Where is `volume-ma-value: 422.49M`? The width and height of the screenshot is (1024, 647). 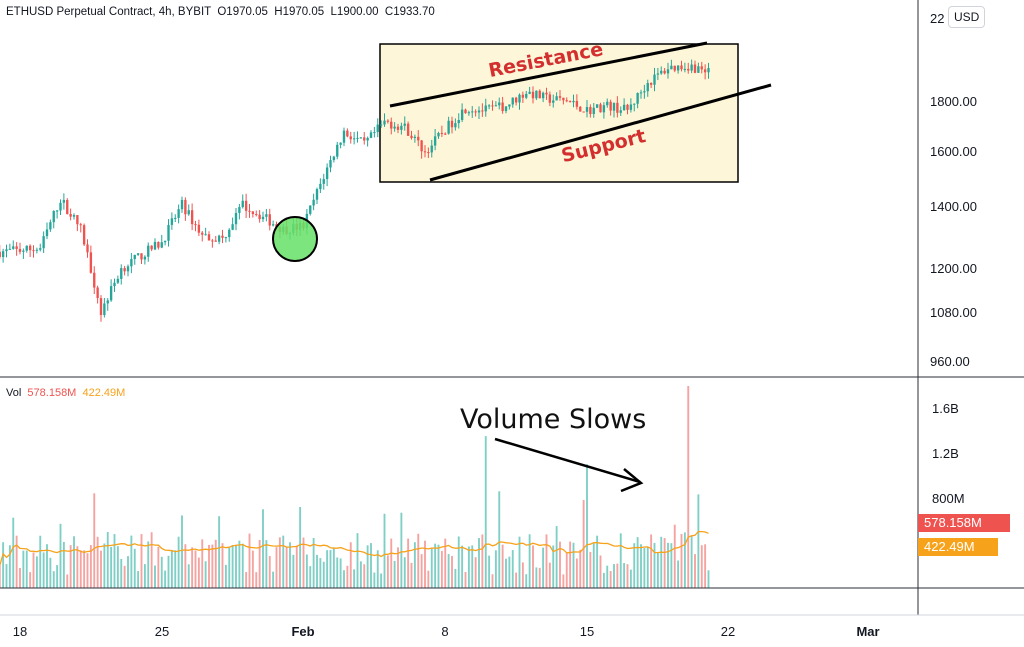
volume-ma-value: 422.49M is located at coordinates (104, 393).